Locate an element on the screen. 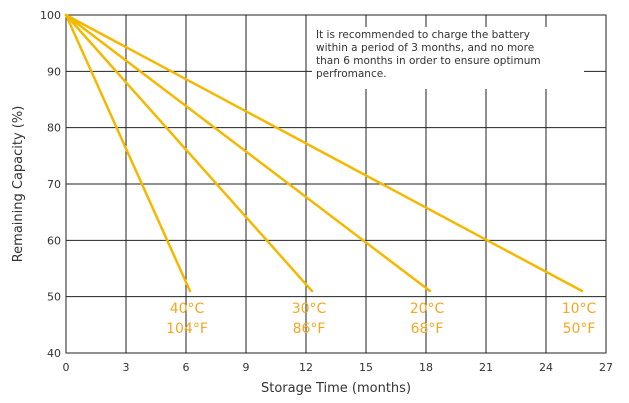  series-label-fahrenheit: 104°F is located at coordinates (187, 329).